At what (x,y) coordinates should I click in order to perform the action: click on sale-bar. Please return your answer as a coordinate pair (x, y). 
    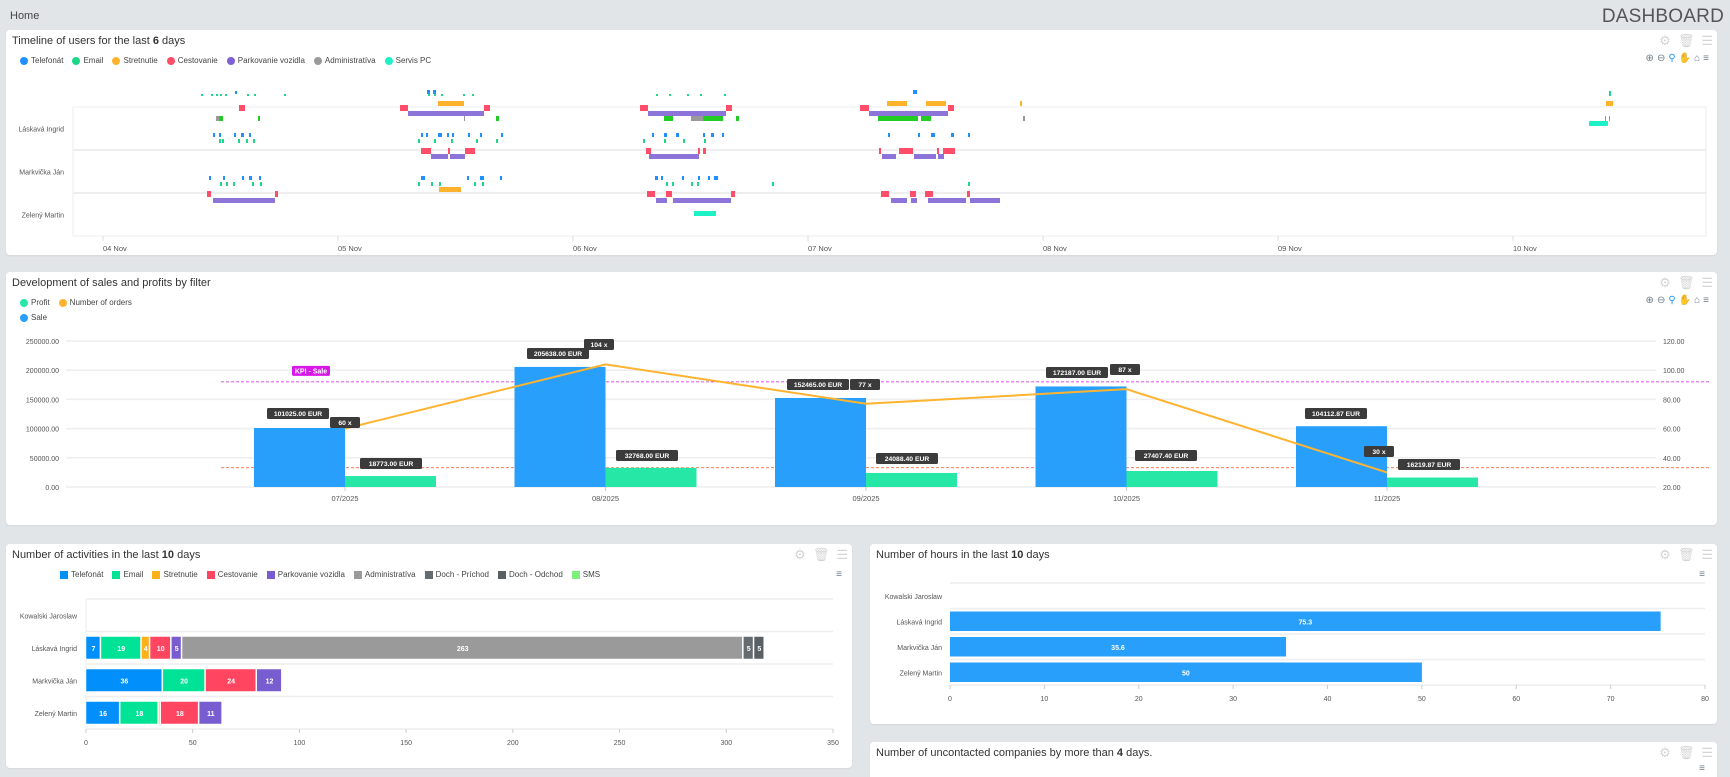
    Looking at the image, I should click on (1081, 436).